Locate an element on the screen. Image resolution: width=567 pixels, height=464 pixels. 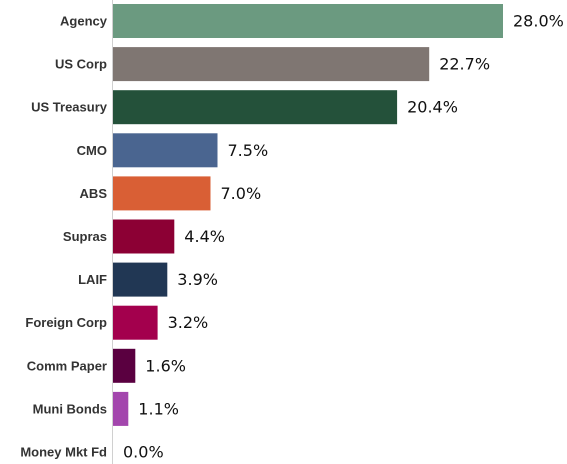
value-label: 20.4% is located at coordinates (432, 107).